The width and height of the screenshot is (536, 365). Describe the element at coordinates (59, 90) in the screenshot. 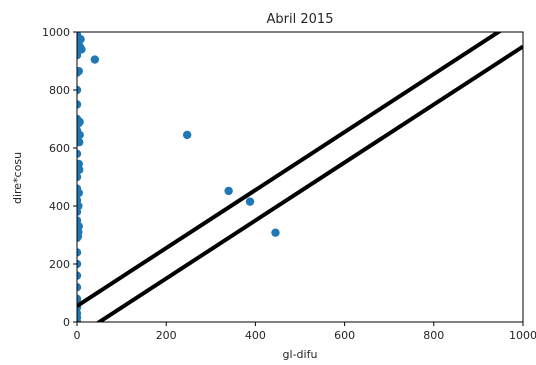

I see `y-tick-label: 800` at that location.